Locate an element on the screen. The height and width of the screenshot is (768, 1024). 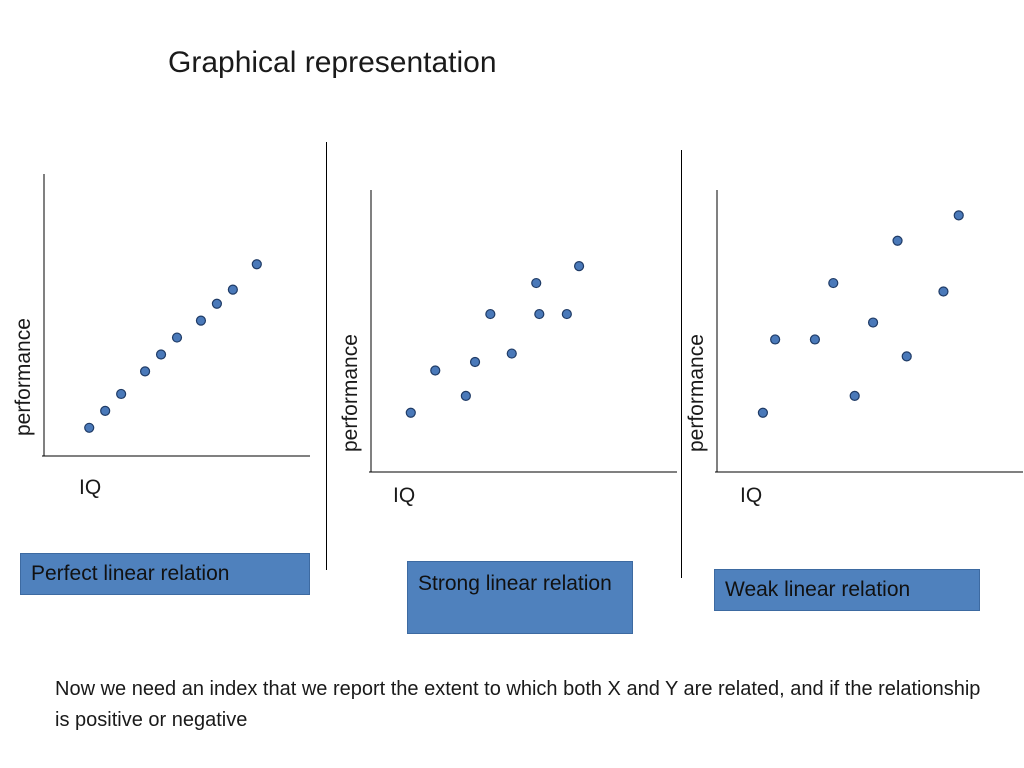
caption-strong: Strong linear relation is located at coordinates (520, 597).